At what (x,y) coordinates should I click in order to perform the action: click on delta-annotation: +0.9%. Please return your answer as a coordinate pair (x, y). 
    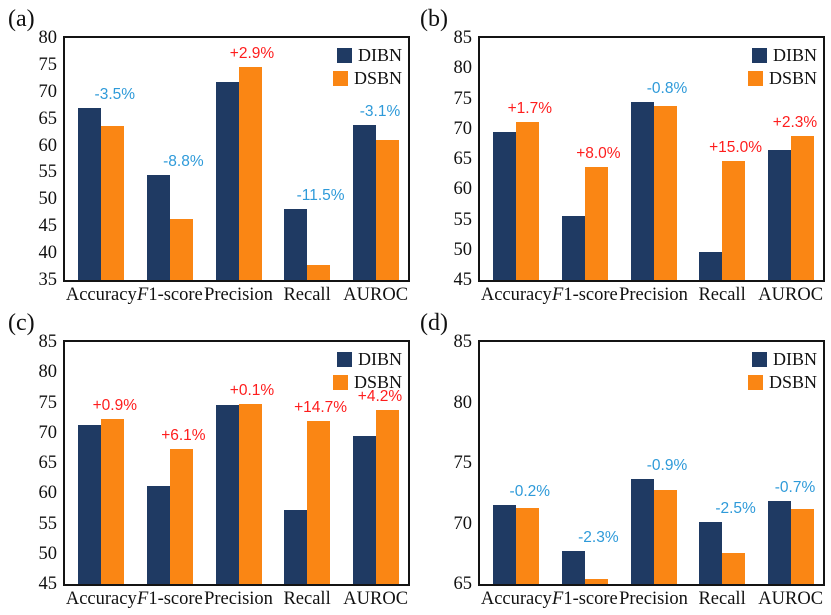
    Looking at the image, I should click on (114, 406).